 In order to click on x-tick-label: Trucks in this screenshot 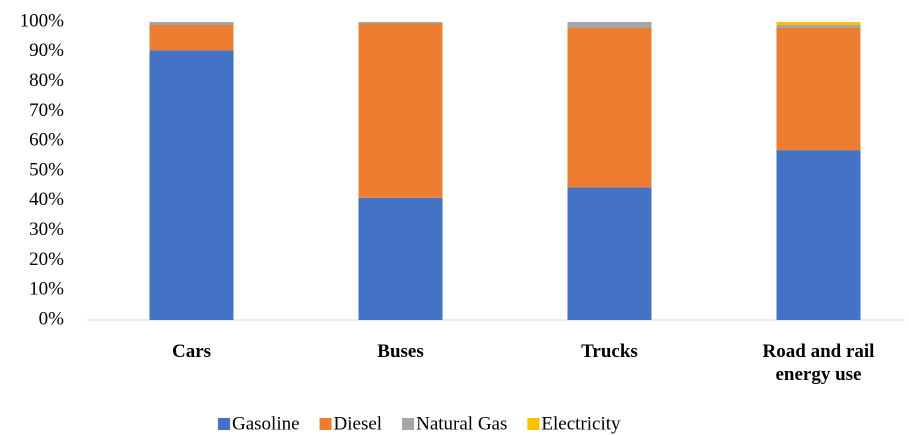, I will do `click(609, 351)`.